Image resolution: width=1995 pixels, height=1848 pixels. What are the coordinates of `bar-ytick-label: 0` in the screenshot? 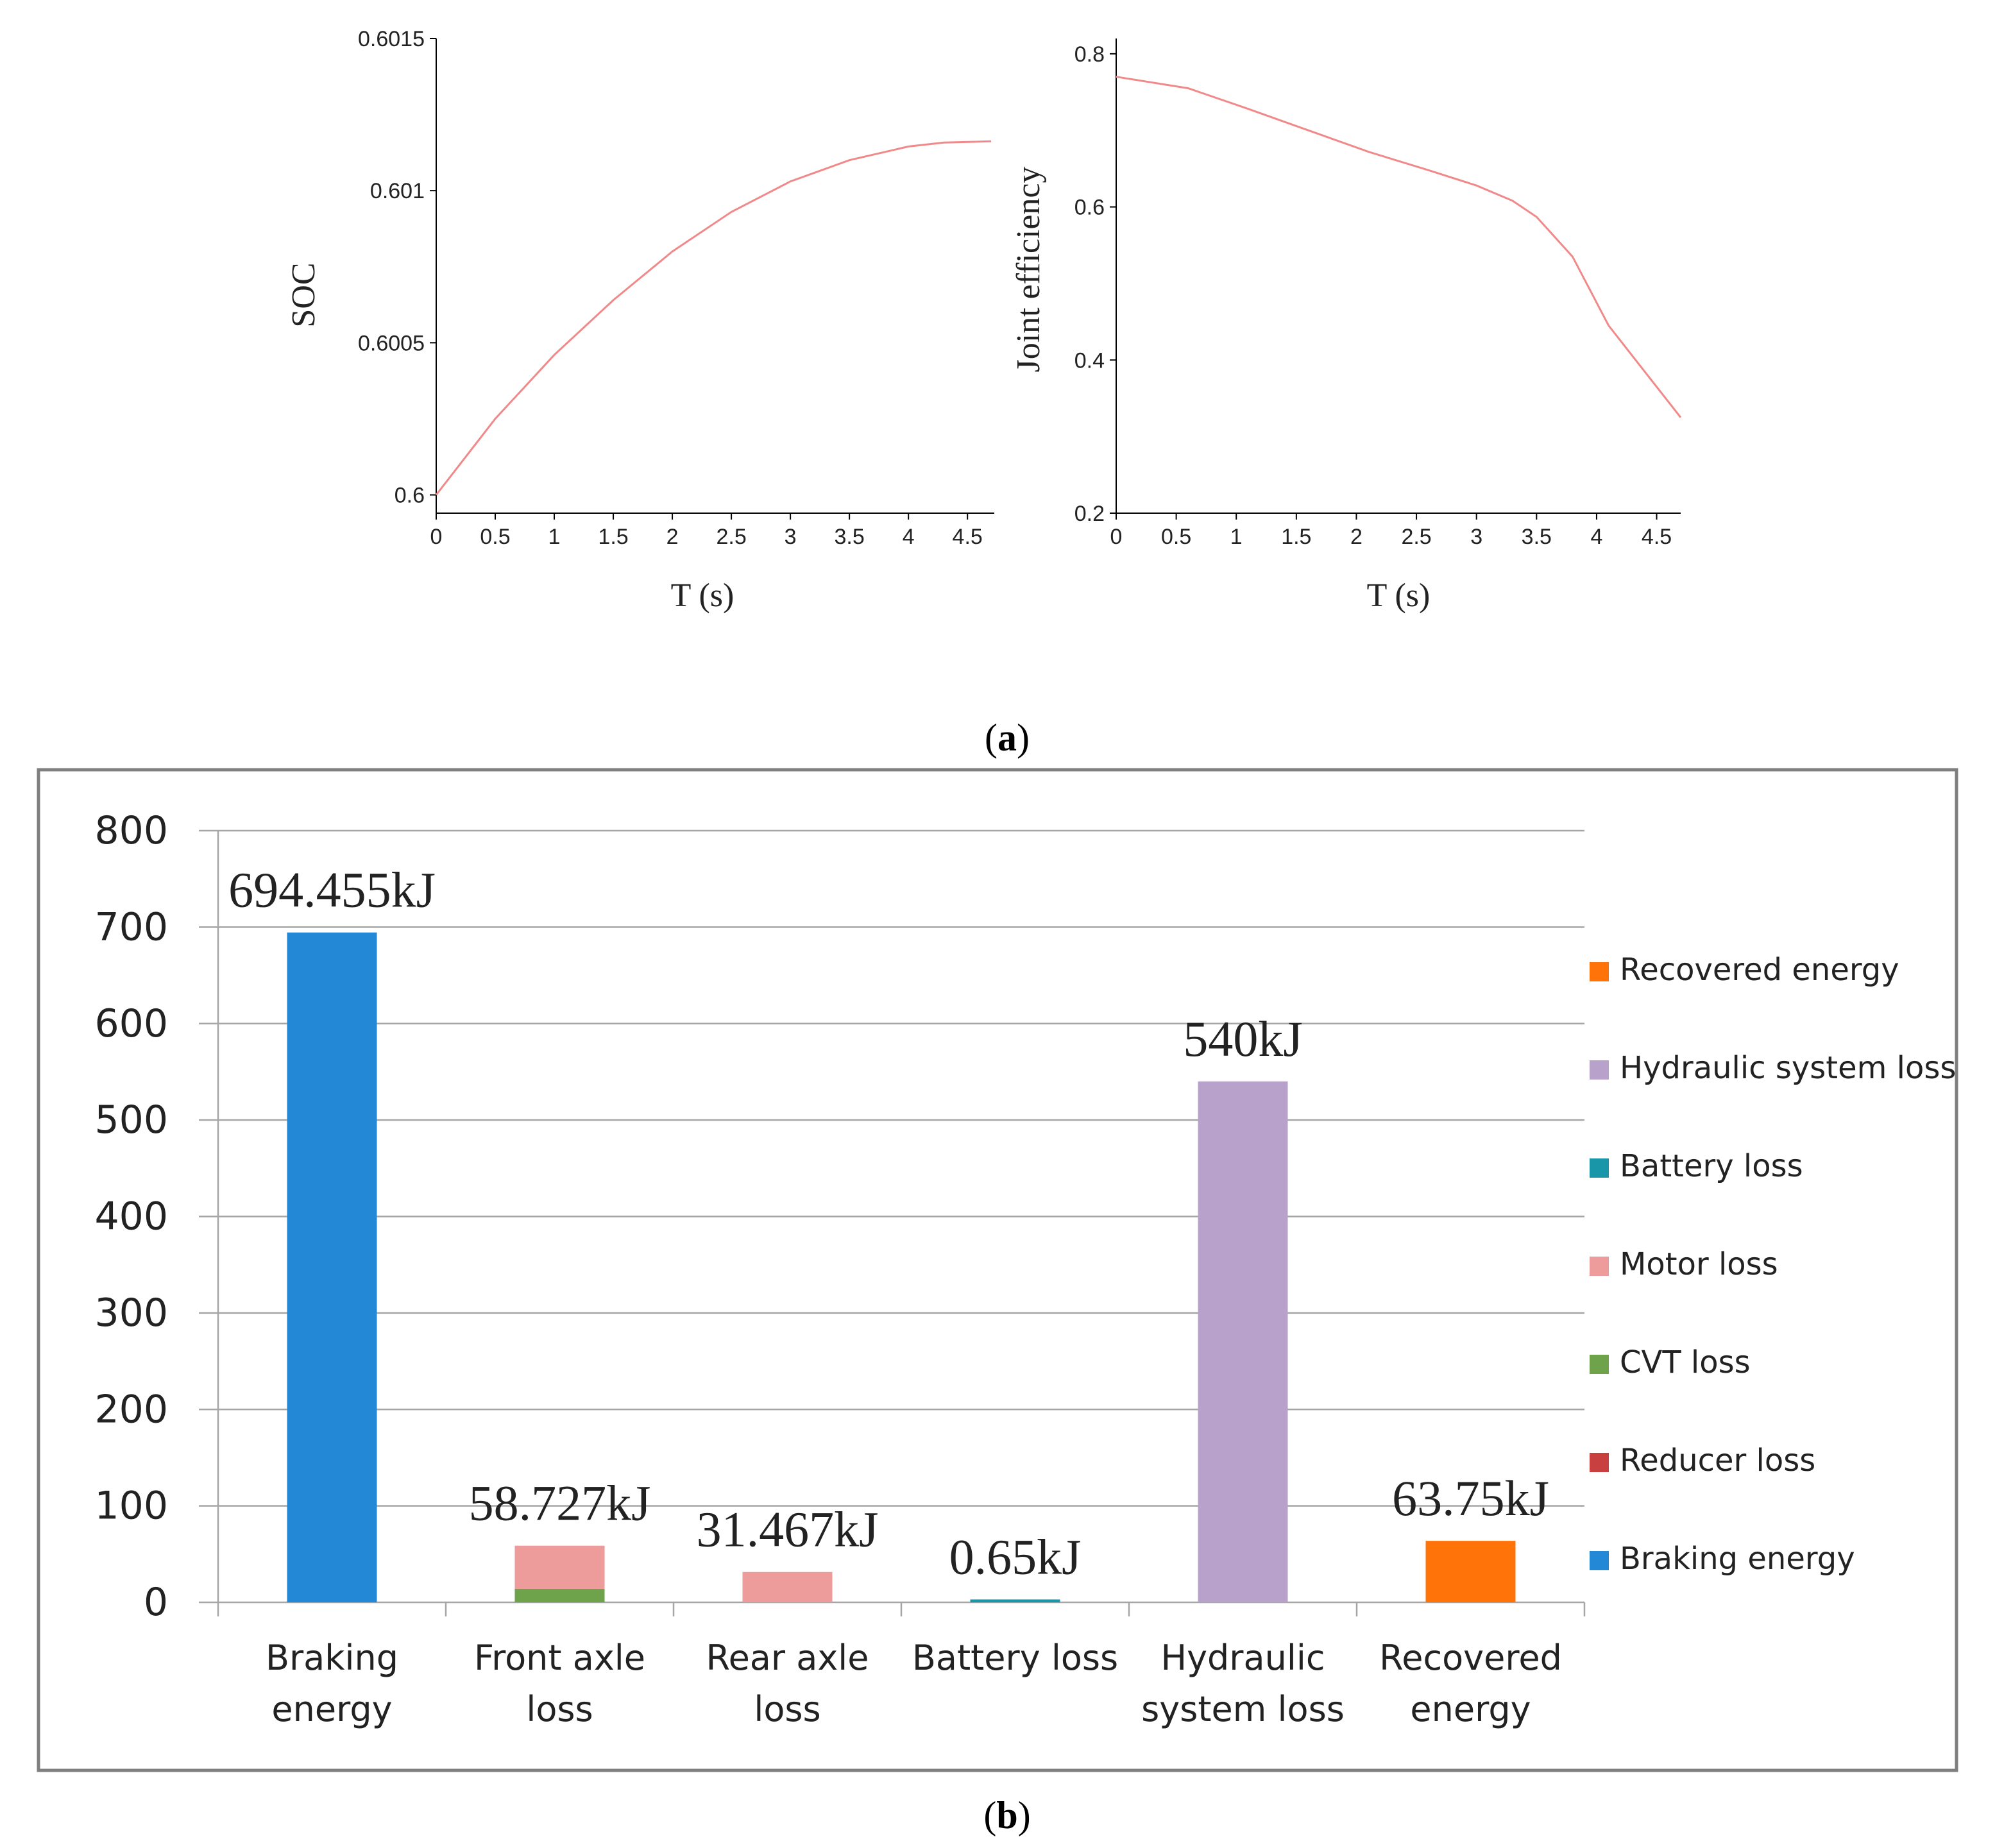 It's located at (156, 1602).